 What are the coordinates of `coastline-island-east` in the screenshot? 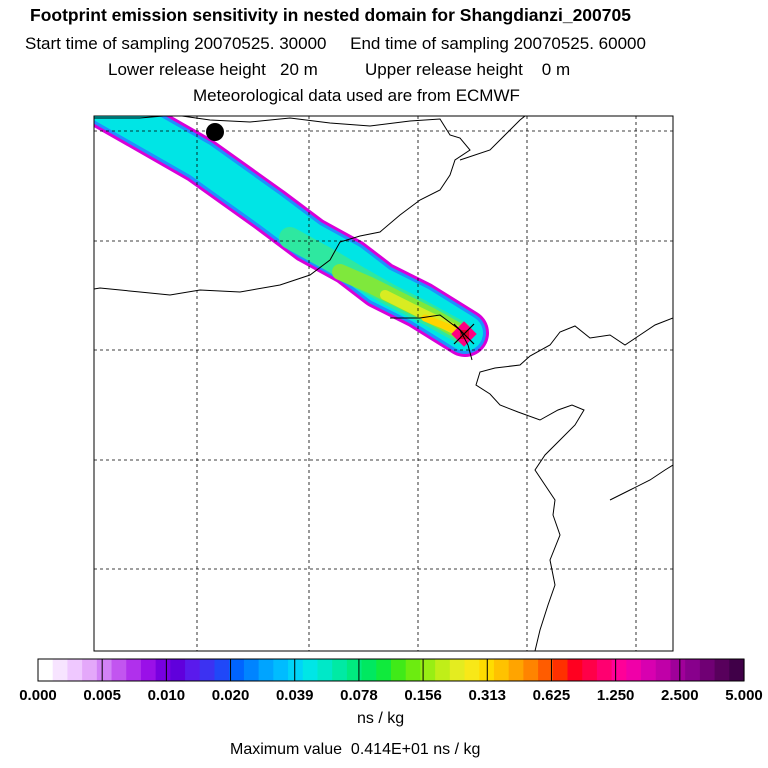 It's located at (641, 482).